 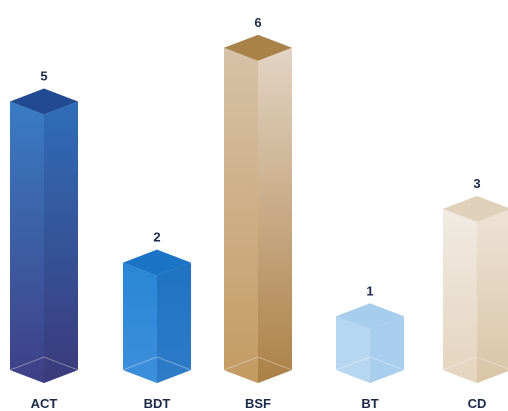 I want to click on bar-bsf-top, so click(x=258, y=47).